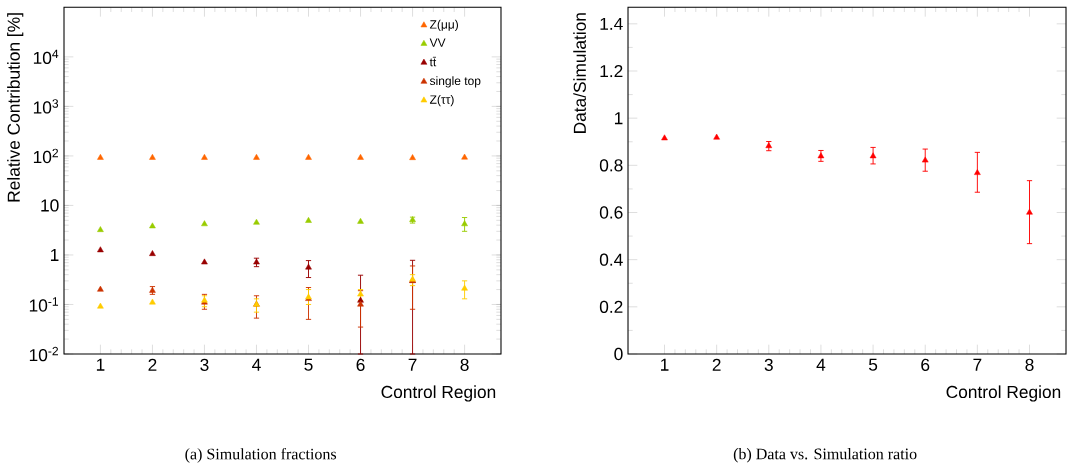 The height and width of the screenshot is (472, 1070). Describe the element at coordinates (15, 107) in the screenshot. I see `y-axis-title: Relative Contribution [%]` at that location.